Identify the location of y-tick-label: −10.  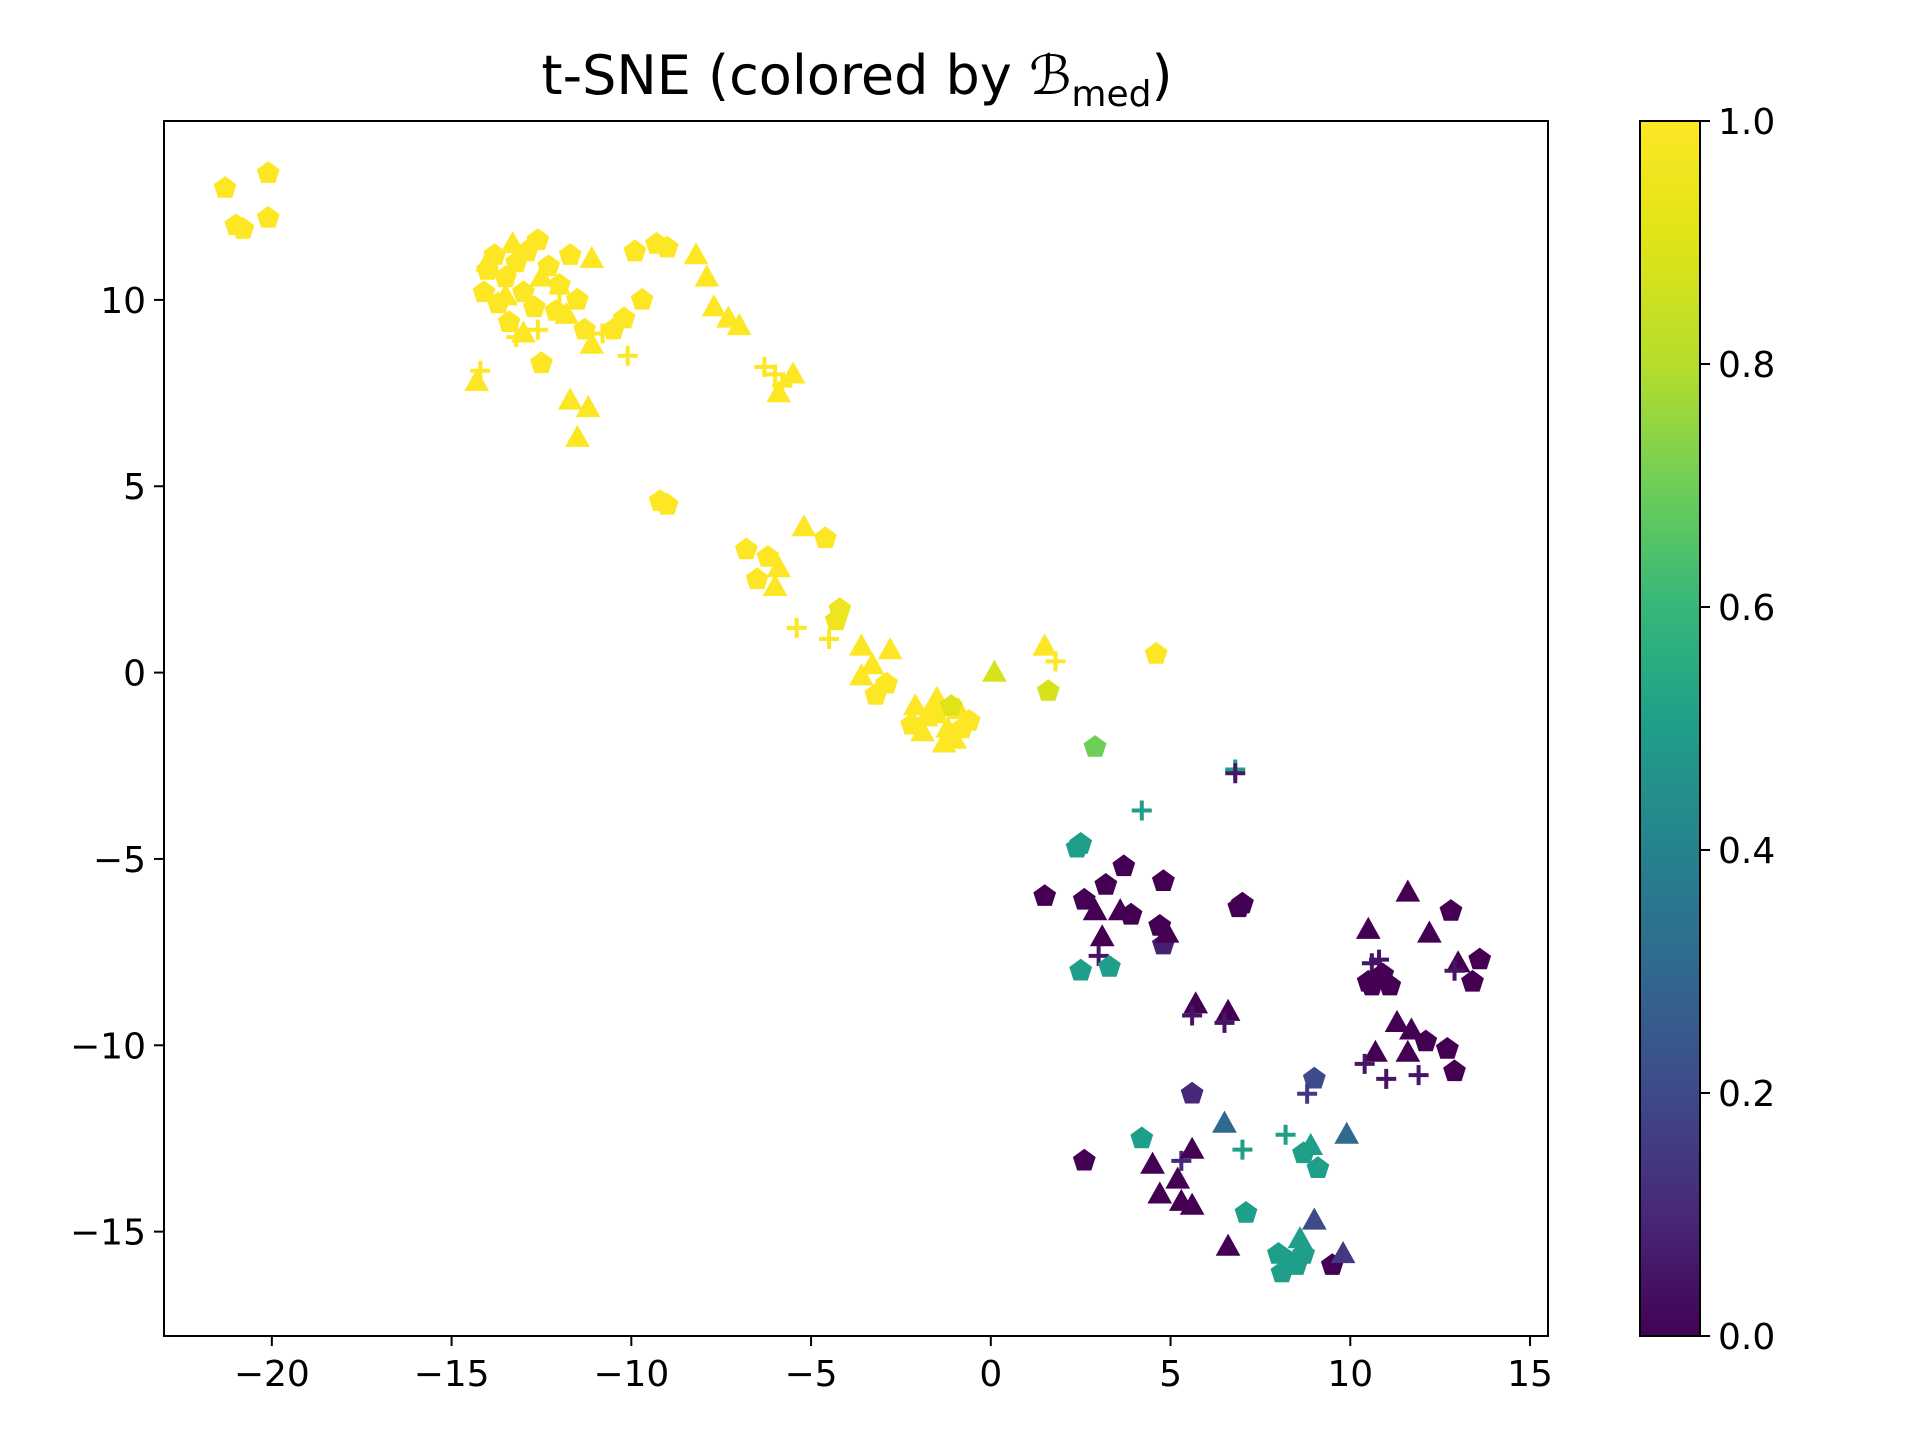
(108, 1046).